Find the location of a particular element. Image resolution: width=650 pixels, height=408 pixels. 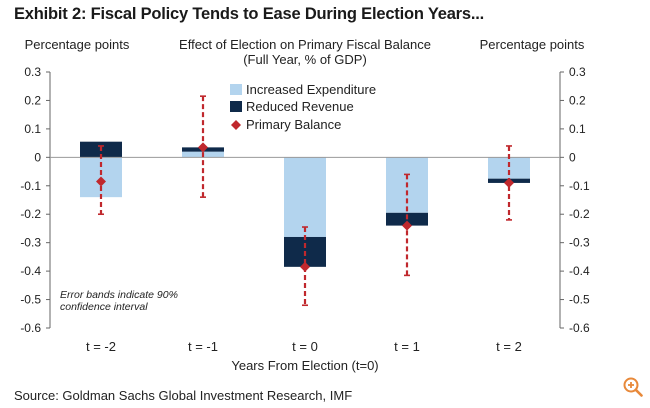

y-tick-label-right: -0.2 is located at coordinates (579, 214).